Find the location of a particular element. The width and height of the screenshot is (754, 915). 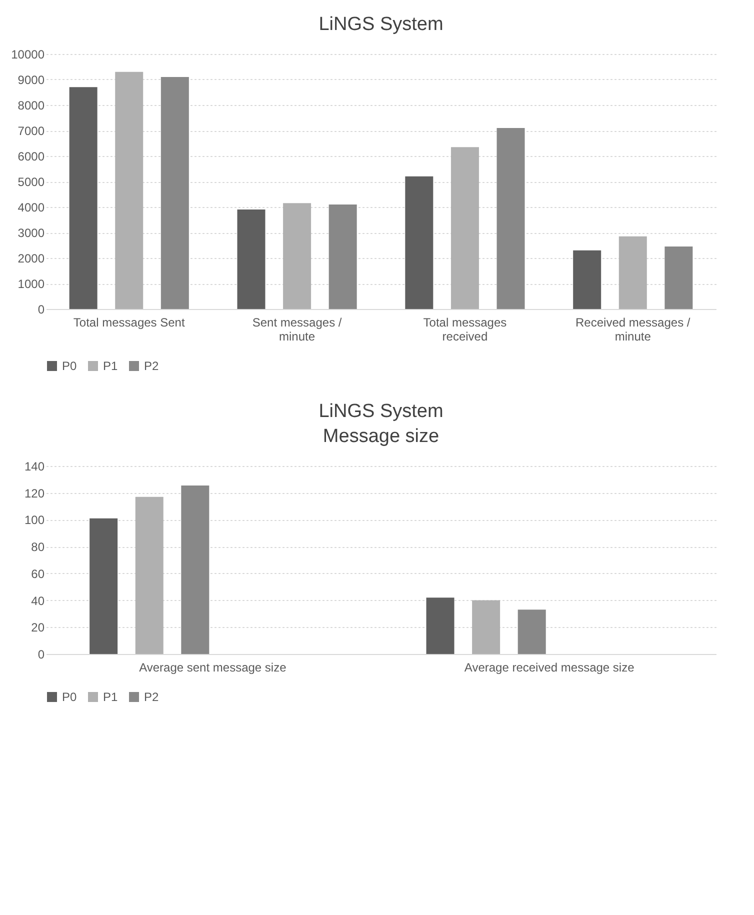

y-tick-label: 1000 is located at coordinates (31, 284).